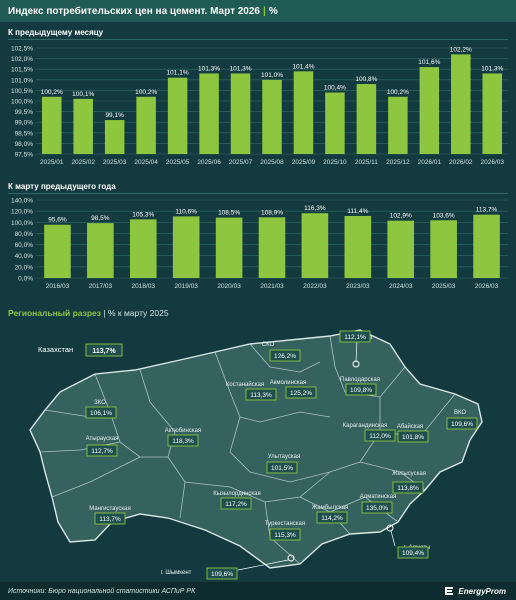 The height and width of the screenshot is (600, 516). I want to click on yearly-data-label: 113,7%, so click(487, 210).